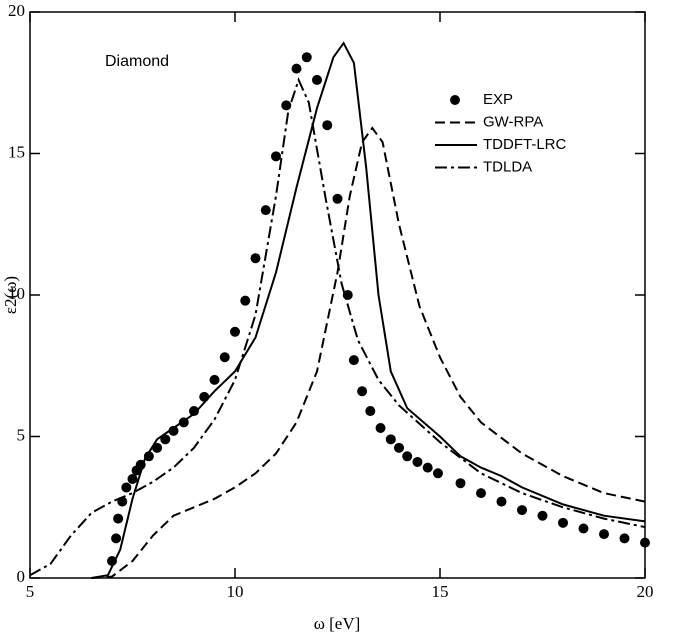 The width and height of the screenshot is (673, 637). Describe the element at coordinates (21, 434) in the screenshot. I see `y-tick-label: 5` at that location.